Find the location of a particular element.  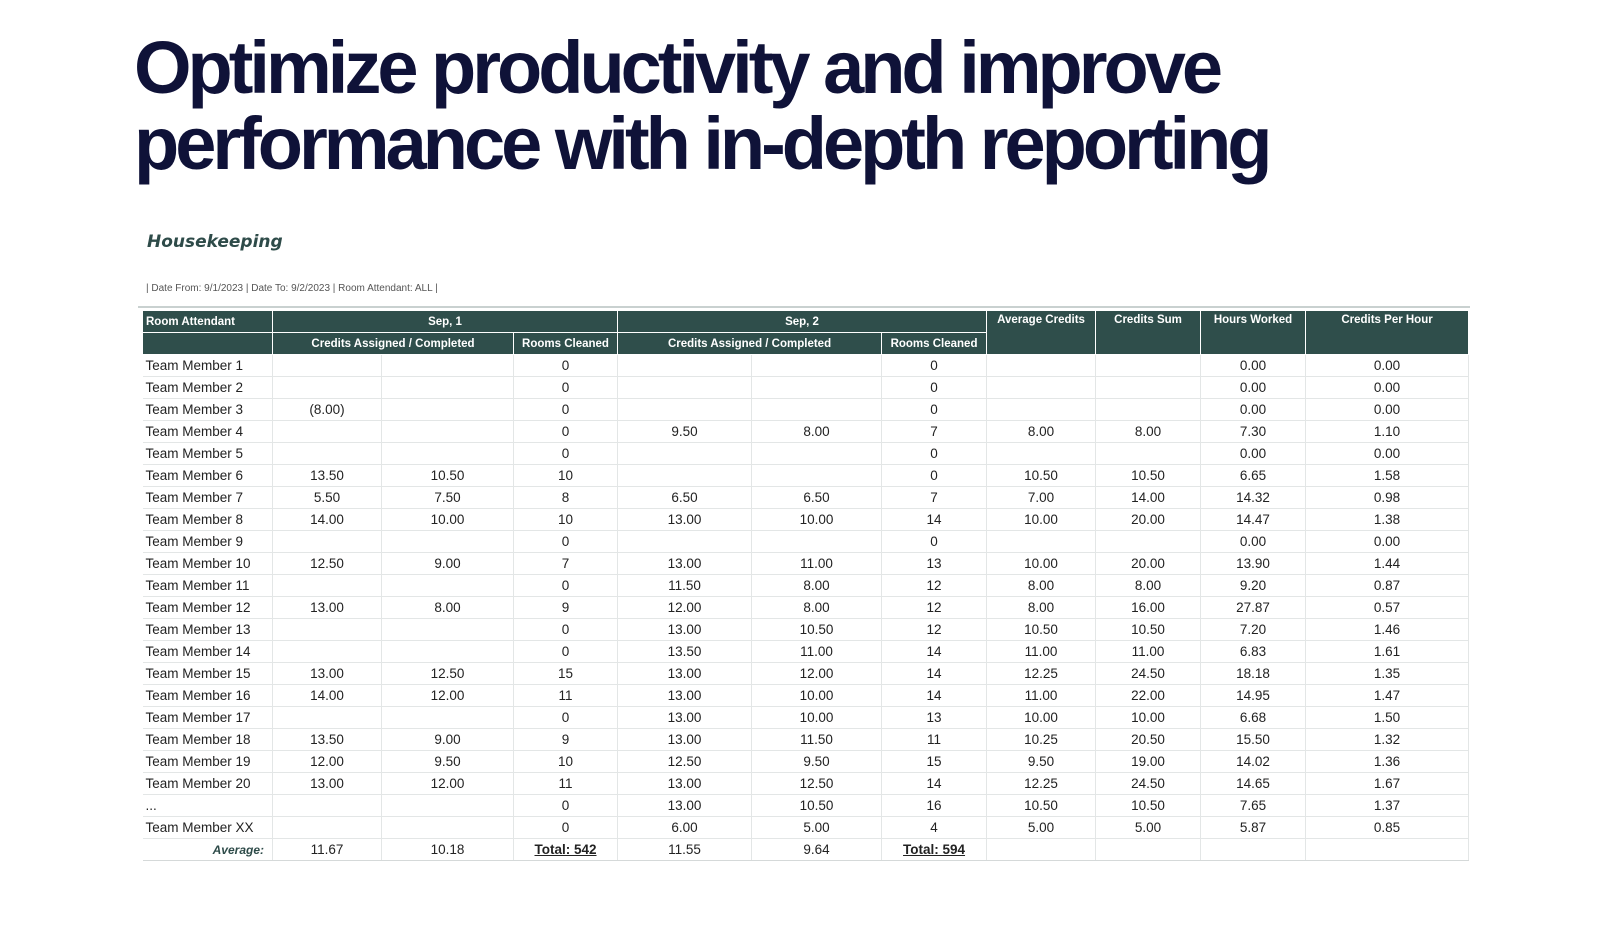

credits-per-hour: 1.38 is located at coordinates (1387, 519).